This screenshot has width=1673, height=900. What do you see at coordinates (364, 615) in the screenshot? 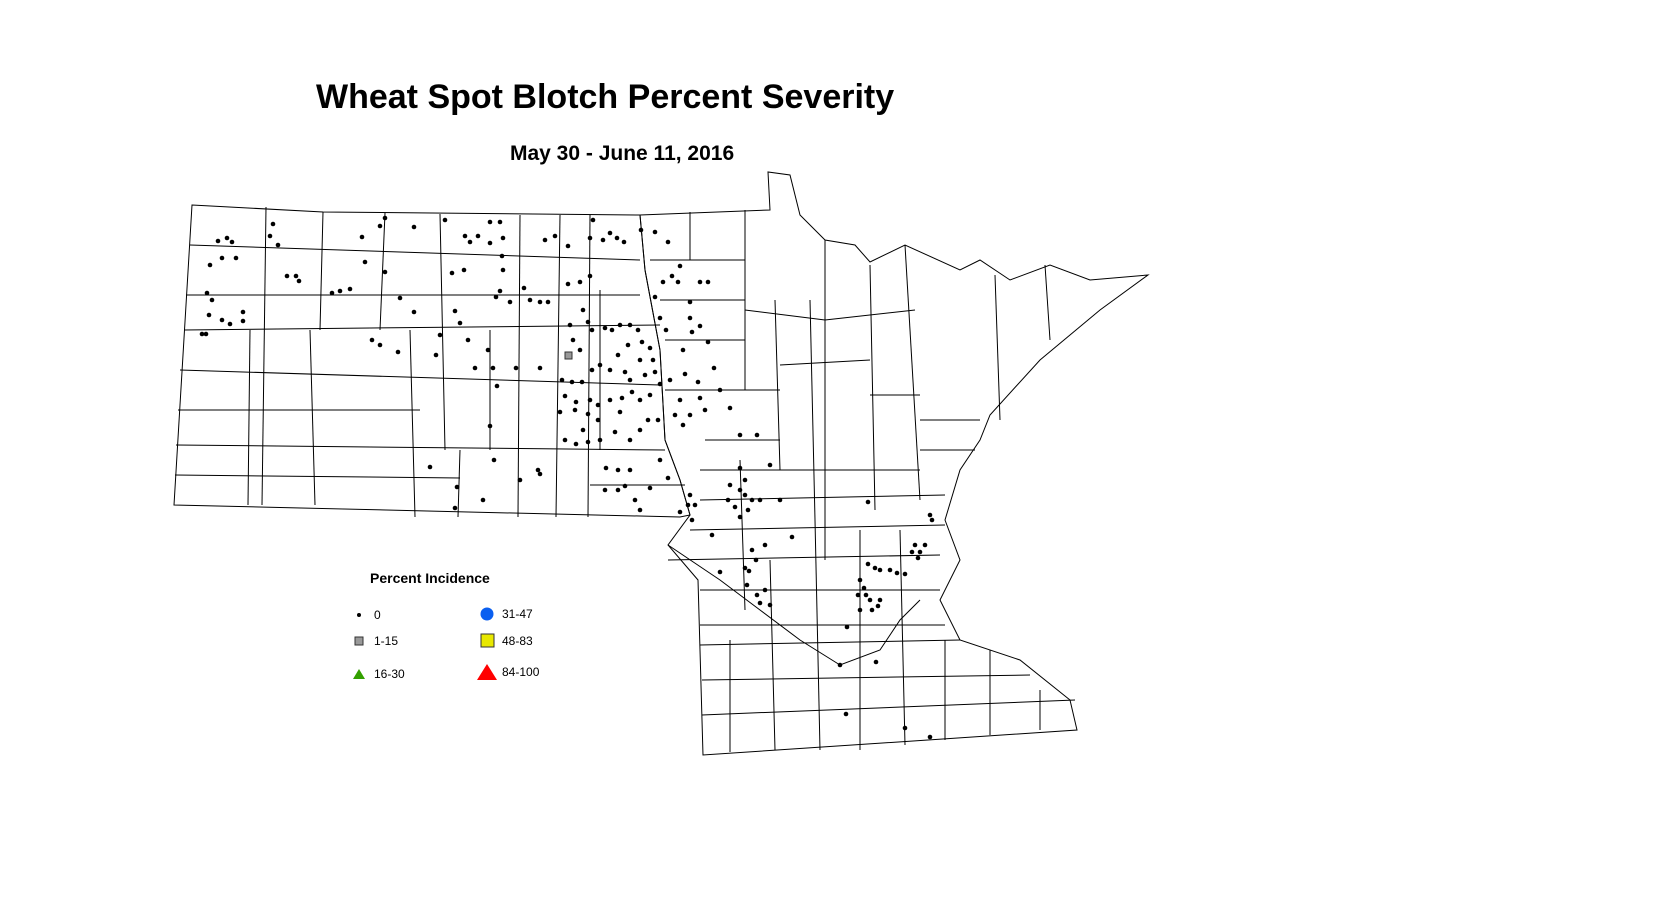
I see `legend-item: 0` at bounding box center [364, 615].